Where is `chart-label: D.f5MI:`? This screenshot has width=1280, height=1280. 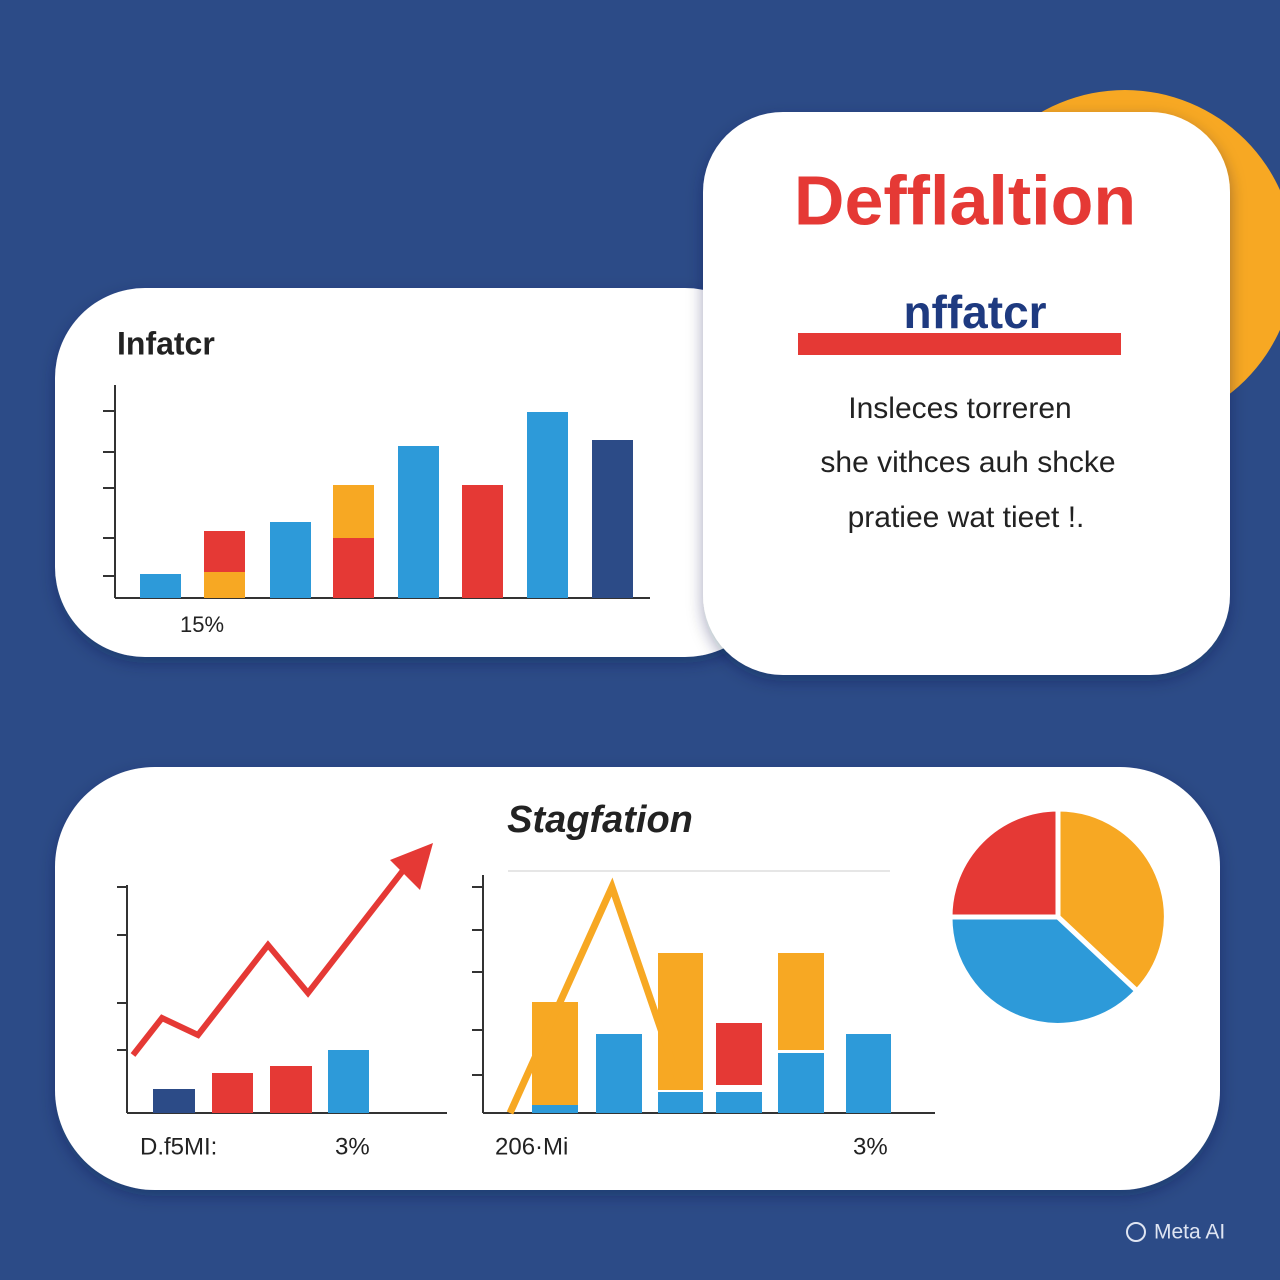
chart-label: D.f5MI: is located at coordinates (178, 1146).